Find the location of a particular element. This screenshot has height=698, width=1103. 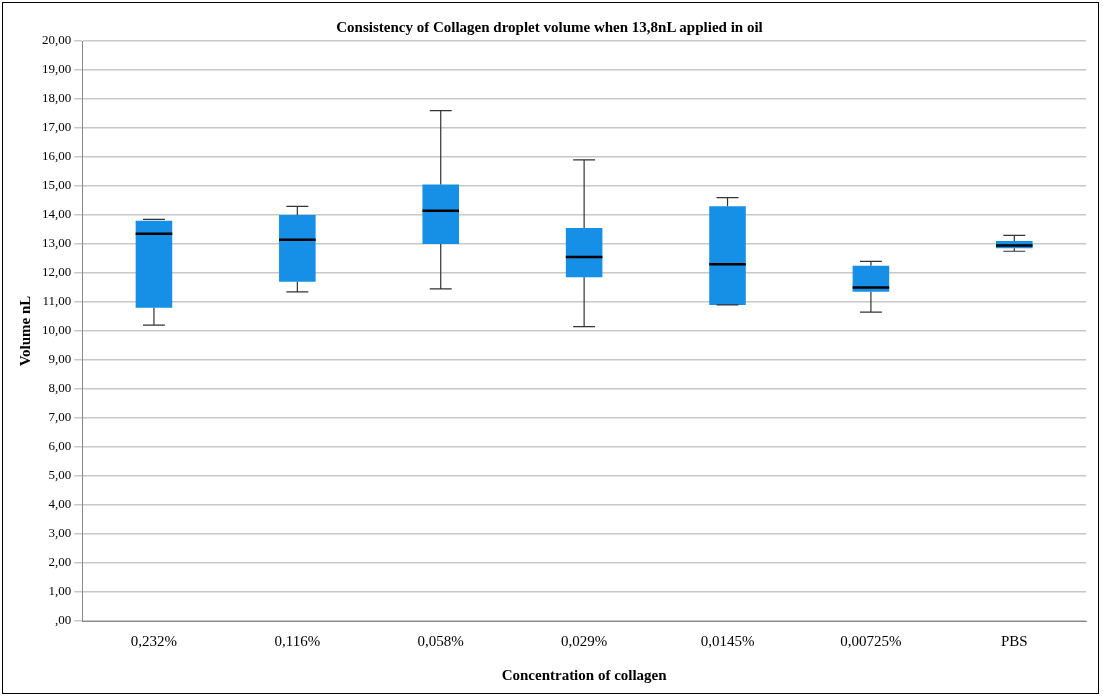

x-tick-label: 0,0145% is located at coordinates (727, 640).